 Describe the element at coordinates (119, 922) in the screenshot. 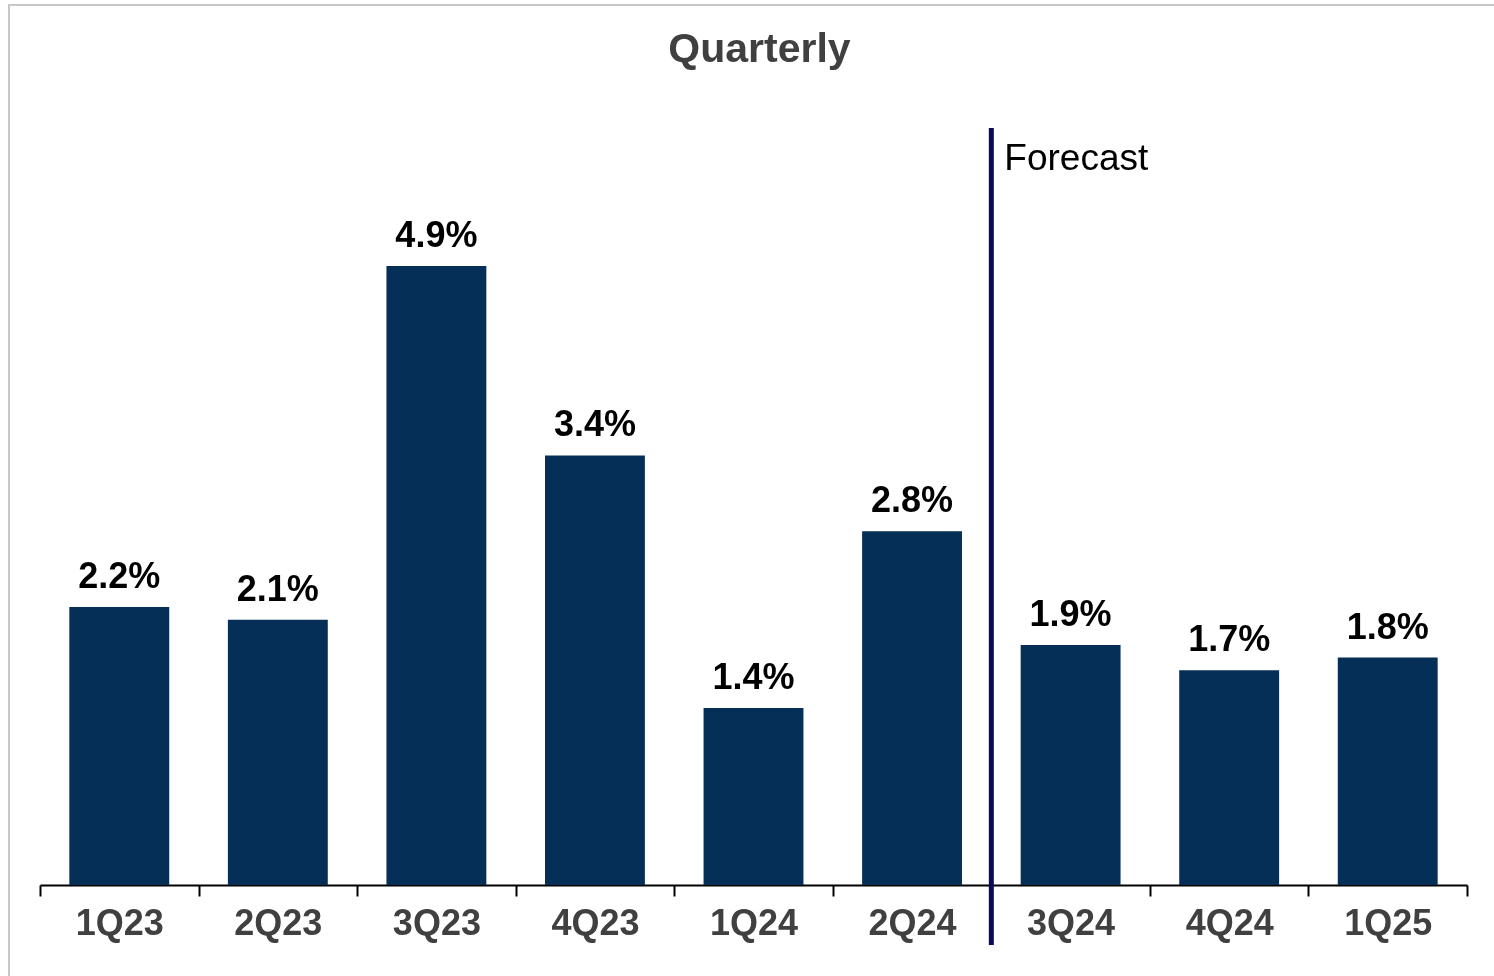

I see `x-tick-label: 1Q23` at that location.